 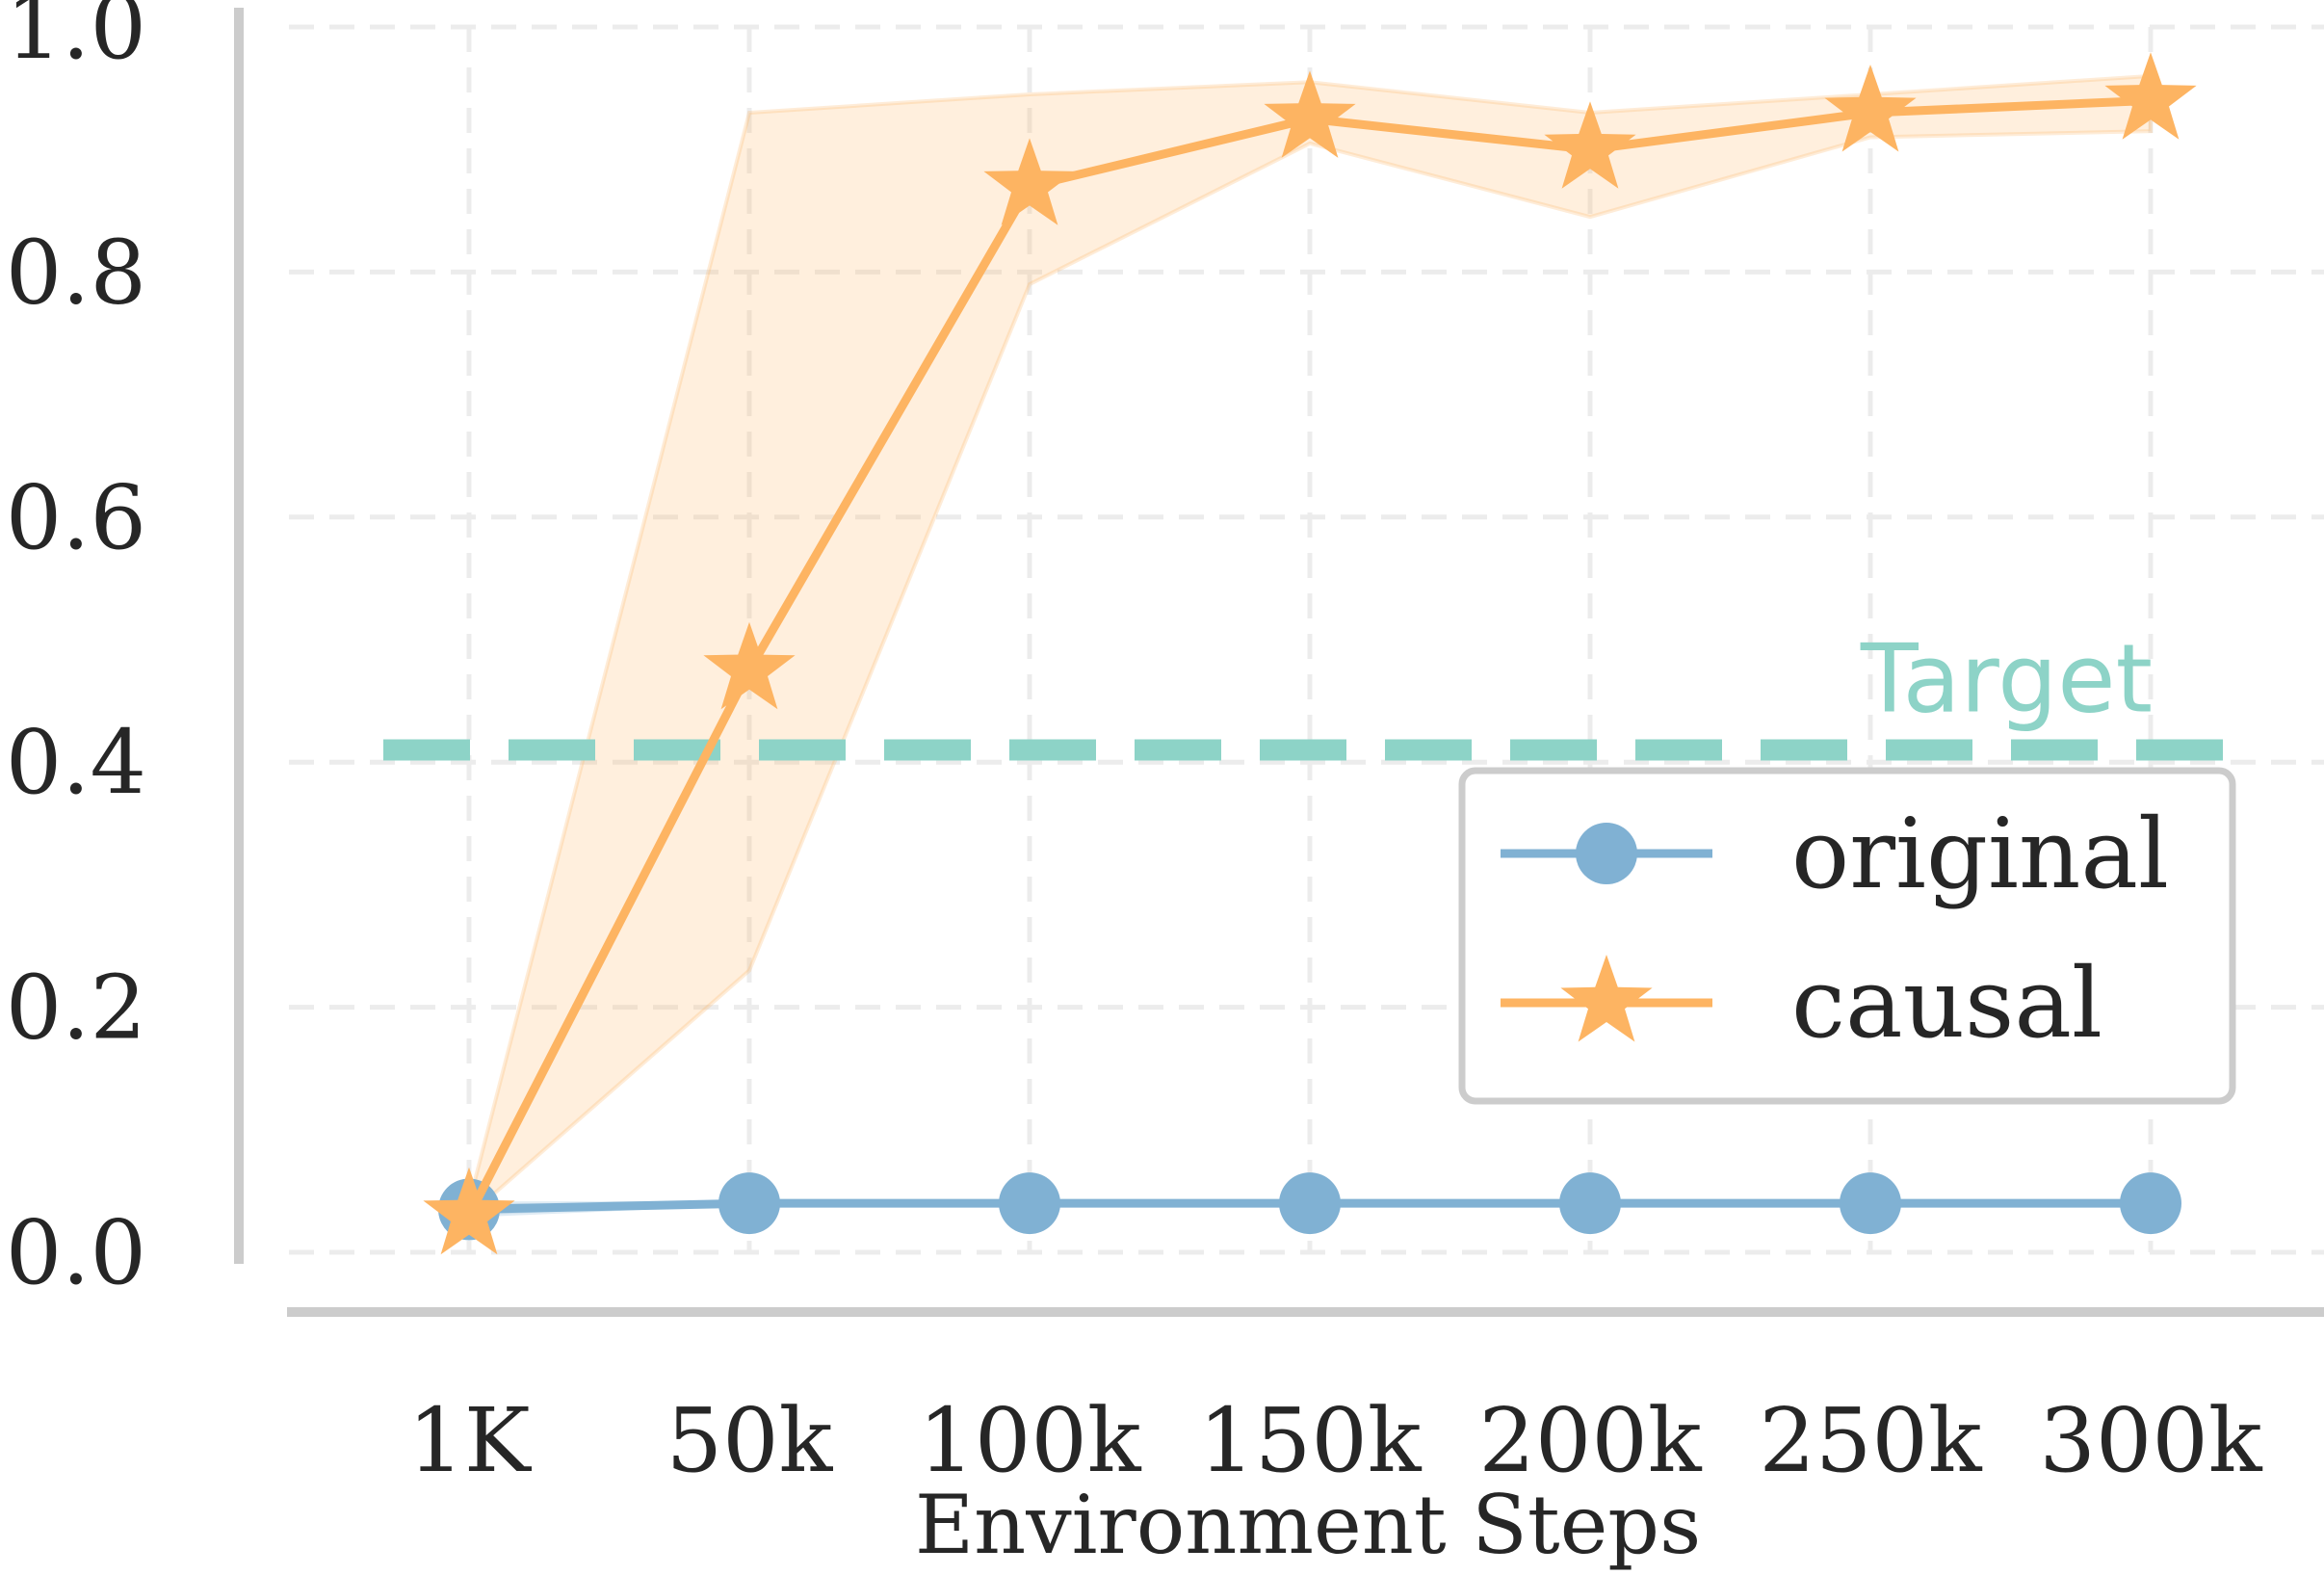 I want to click on x-tick-label: 300k, so click(x=2151, y=1441).